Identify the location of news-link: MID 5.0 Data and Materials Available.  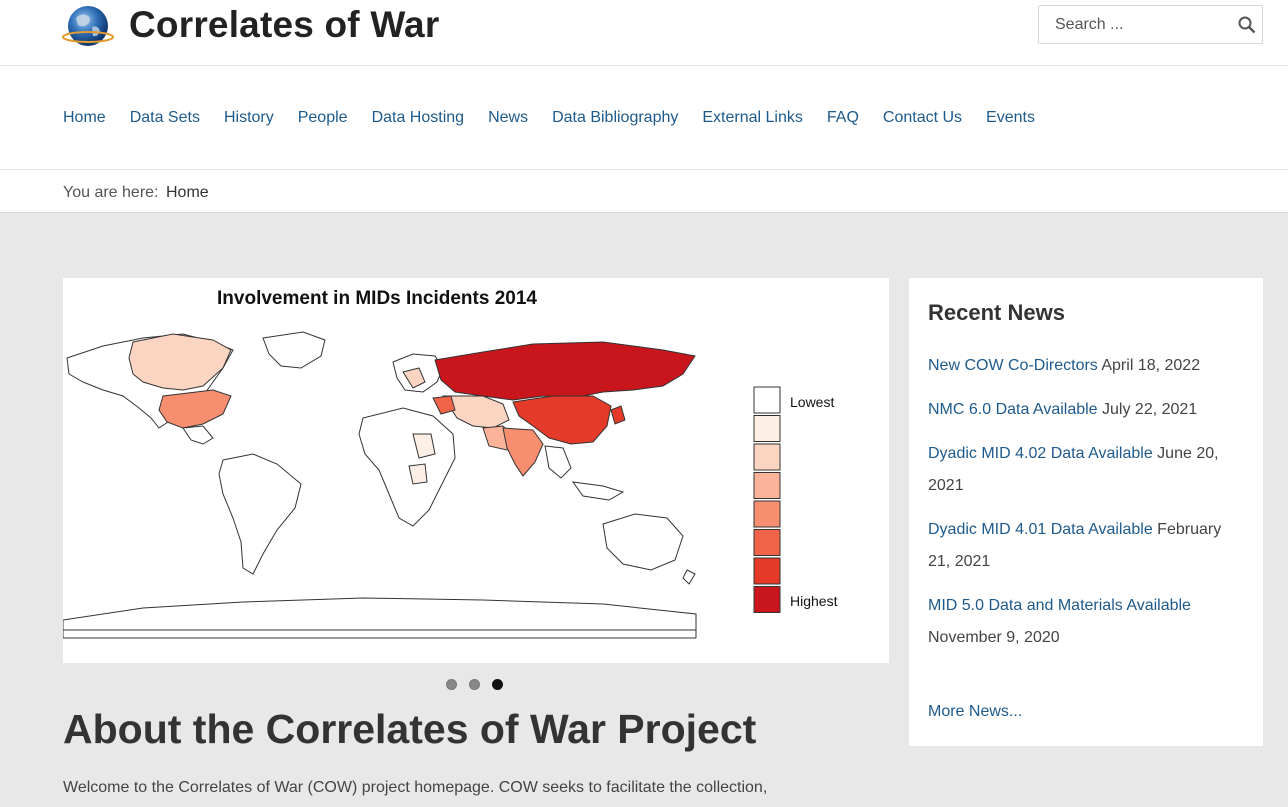
(1059, 605).